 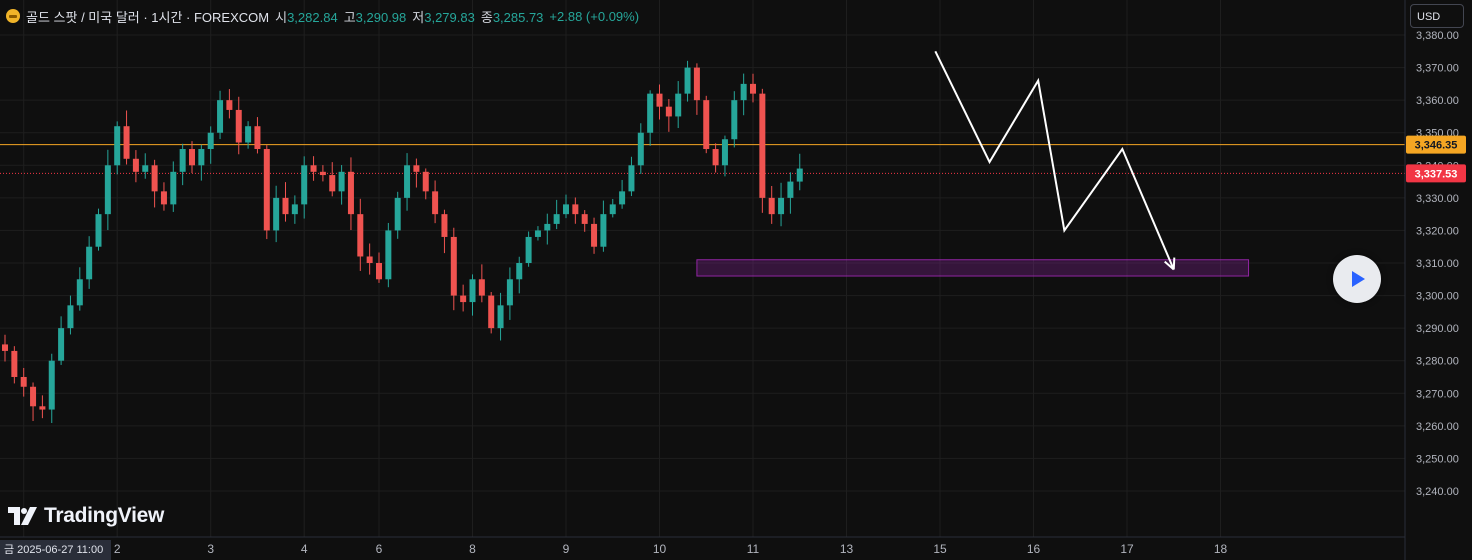 I want to click on price-tag-label: 3,337.53, so click(x=1436, y=174).